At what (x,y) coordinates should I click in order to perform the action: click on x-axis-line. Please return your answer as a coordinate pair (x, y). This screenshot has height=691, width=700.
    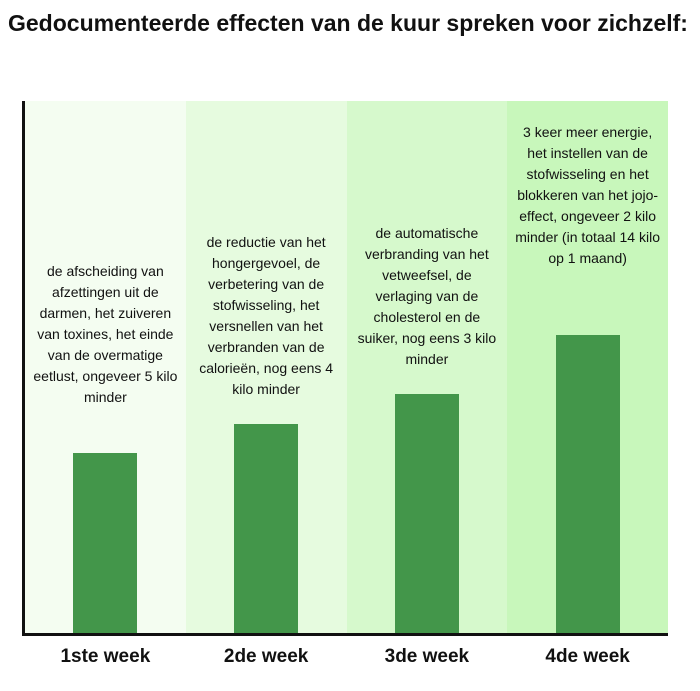
    Looking at the image, I should click on (345, 634).